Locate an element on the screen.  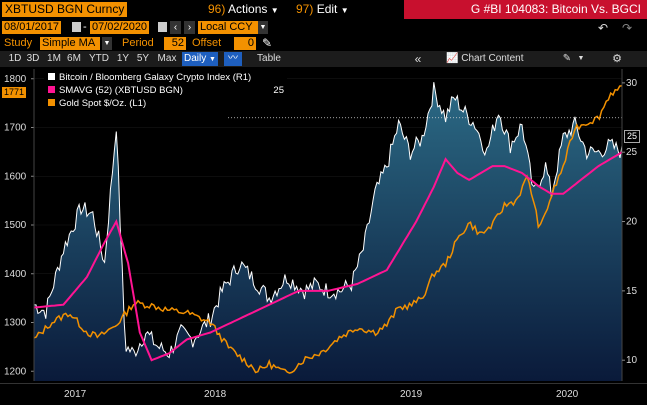
period-label: Period is located at coordinates (138, 43).